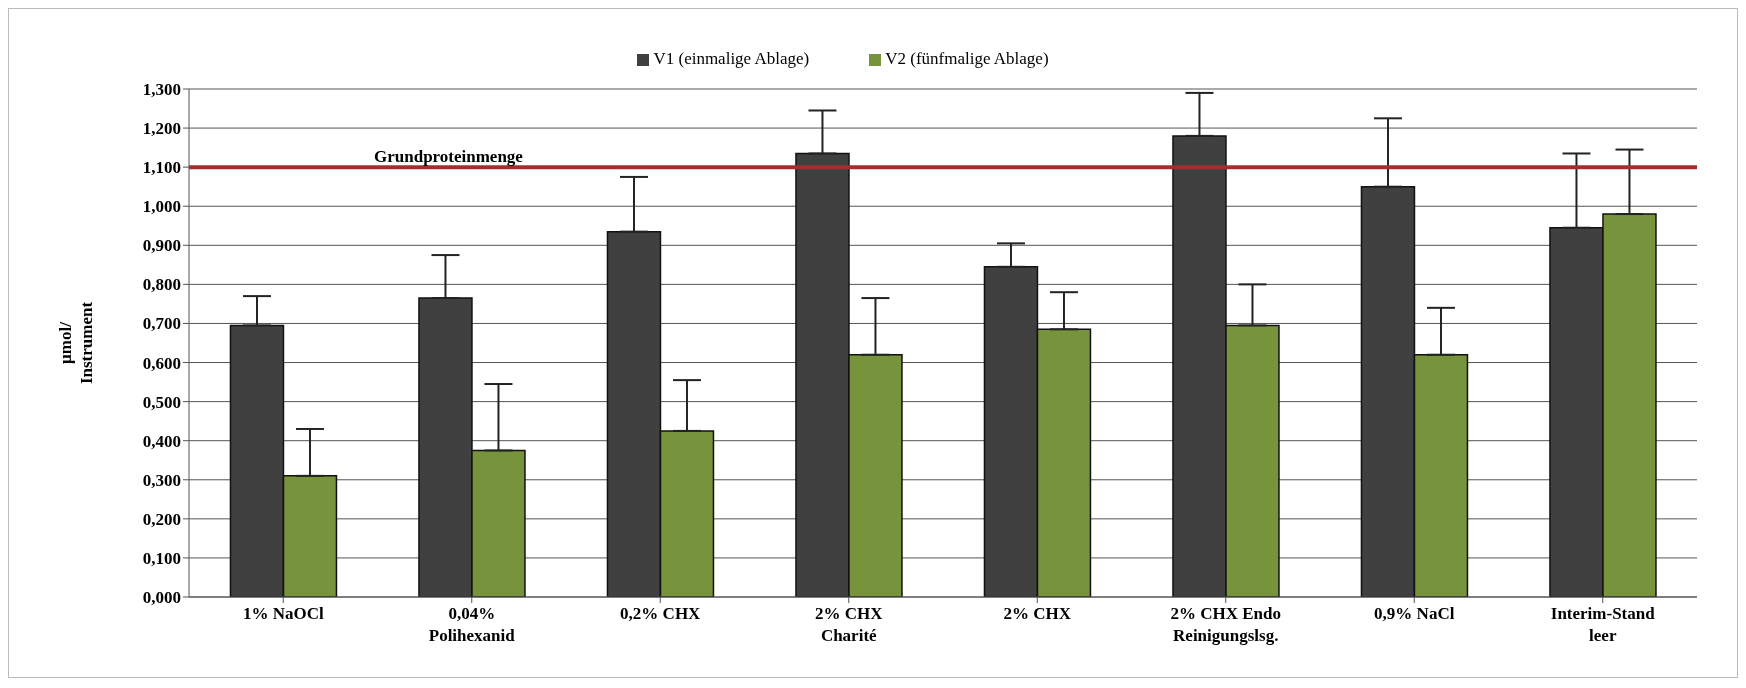  I want to click on y-tick-label: 0,400, so click(161, 441).